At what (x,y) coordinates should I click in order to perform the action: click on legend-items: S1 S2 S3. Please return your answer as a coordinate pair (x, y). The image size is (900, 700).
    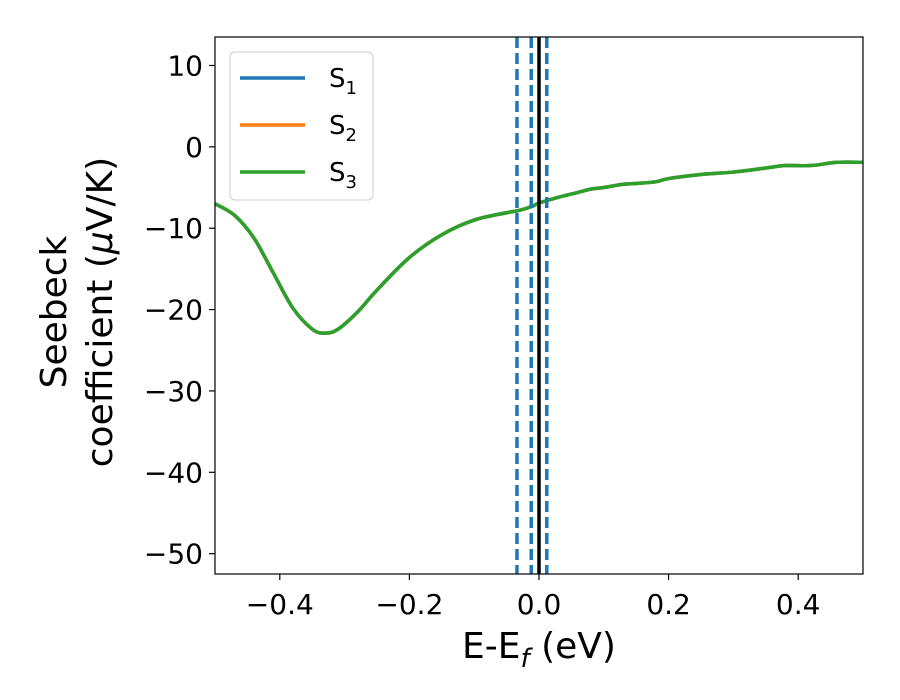
    Looking at the image, I should click on (298, 128).